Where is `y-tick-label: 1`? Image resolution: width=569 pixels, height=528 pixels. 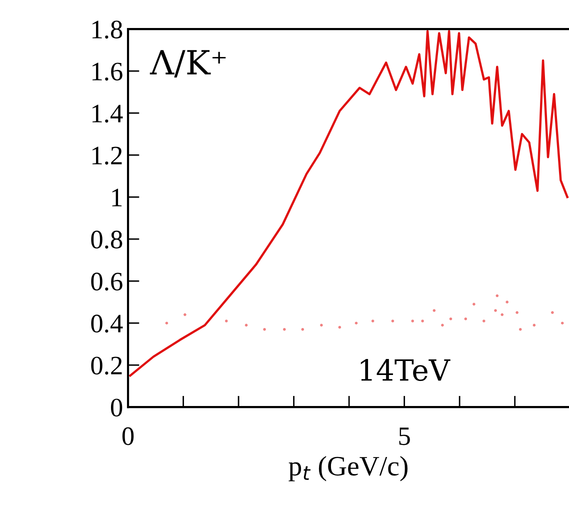
y-tick-label: 1 is located at coordinates (117, 197).